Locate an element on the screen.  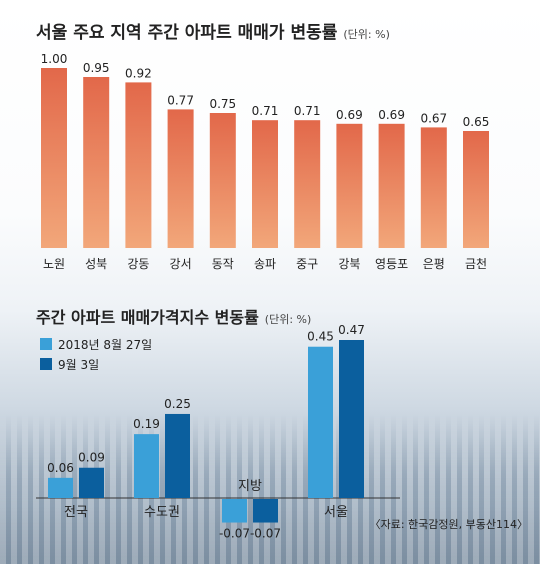
category-label-2: 수도권 is located at coordinates (162, 512).